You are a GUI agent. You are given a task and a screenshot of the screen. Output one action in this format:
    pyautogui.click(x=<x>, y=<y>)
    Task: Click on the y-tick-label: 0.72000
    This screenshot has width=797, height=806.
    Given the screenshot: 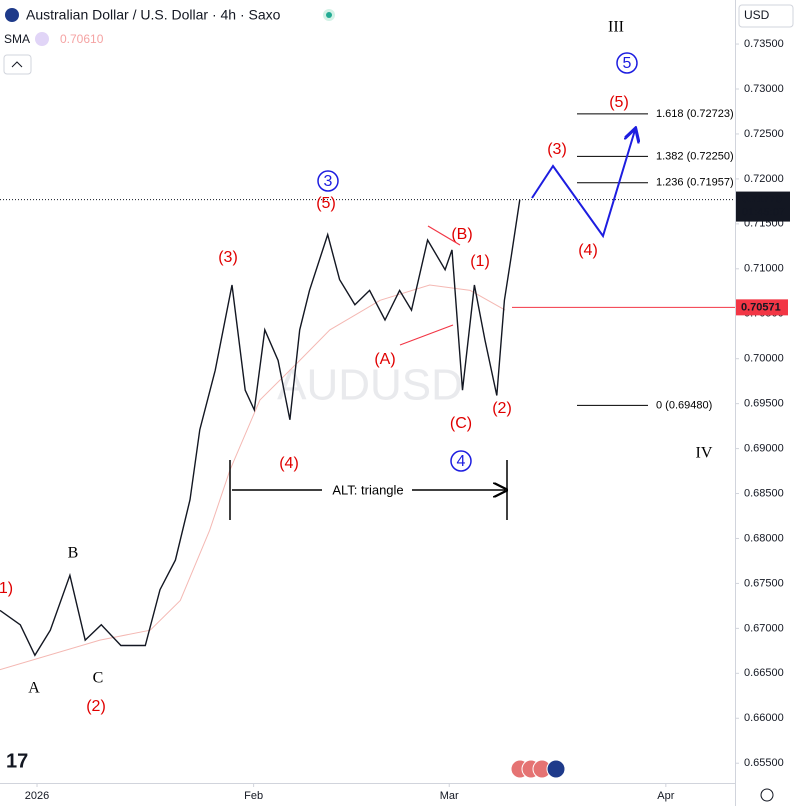 What is the action you would take?
    pyautogui.click(x=764, y=179)
    